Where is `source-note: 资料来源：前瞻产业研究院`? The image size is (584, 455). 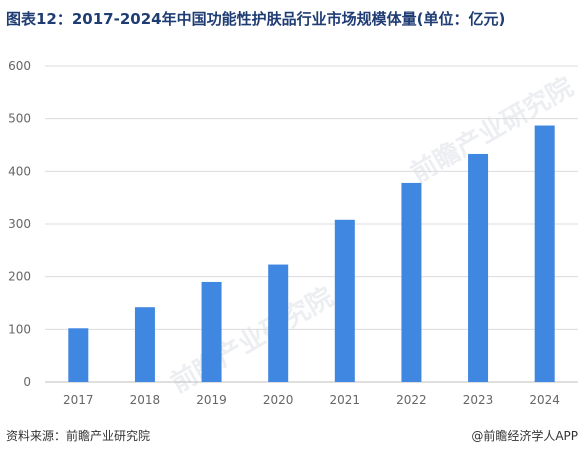
source-note: 资料来源：前瞻产业研究院 is located at coordinates (78, 436).